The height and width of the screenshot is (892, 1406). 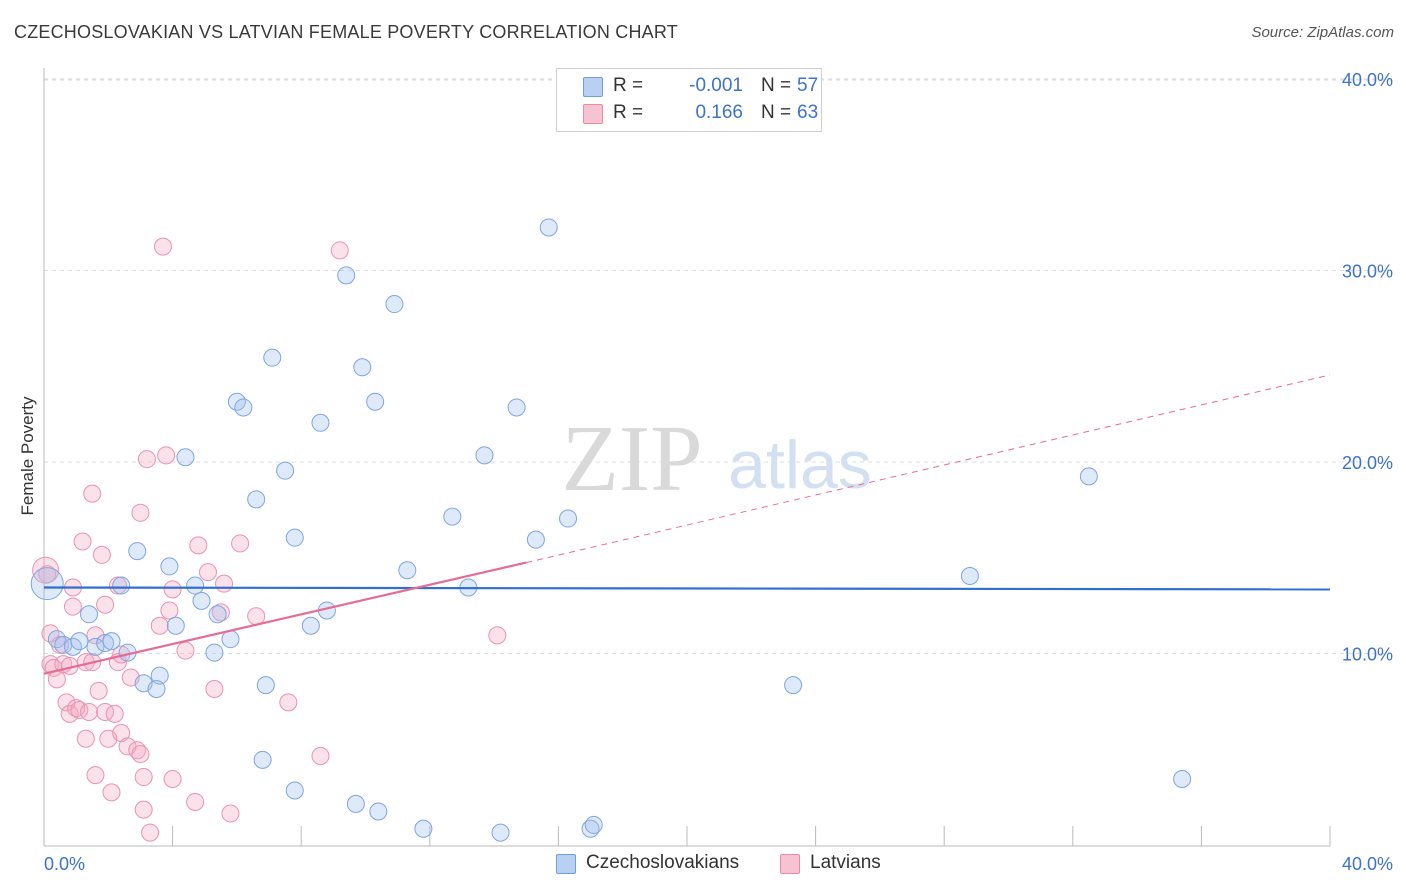 I want to click on legend-n-label: N =, so click(x=776, y=112).